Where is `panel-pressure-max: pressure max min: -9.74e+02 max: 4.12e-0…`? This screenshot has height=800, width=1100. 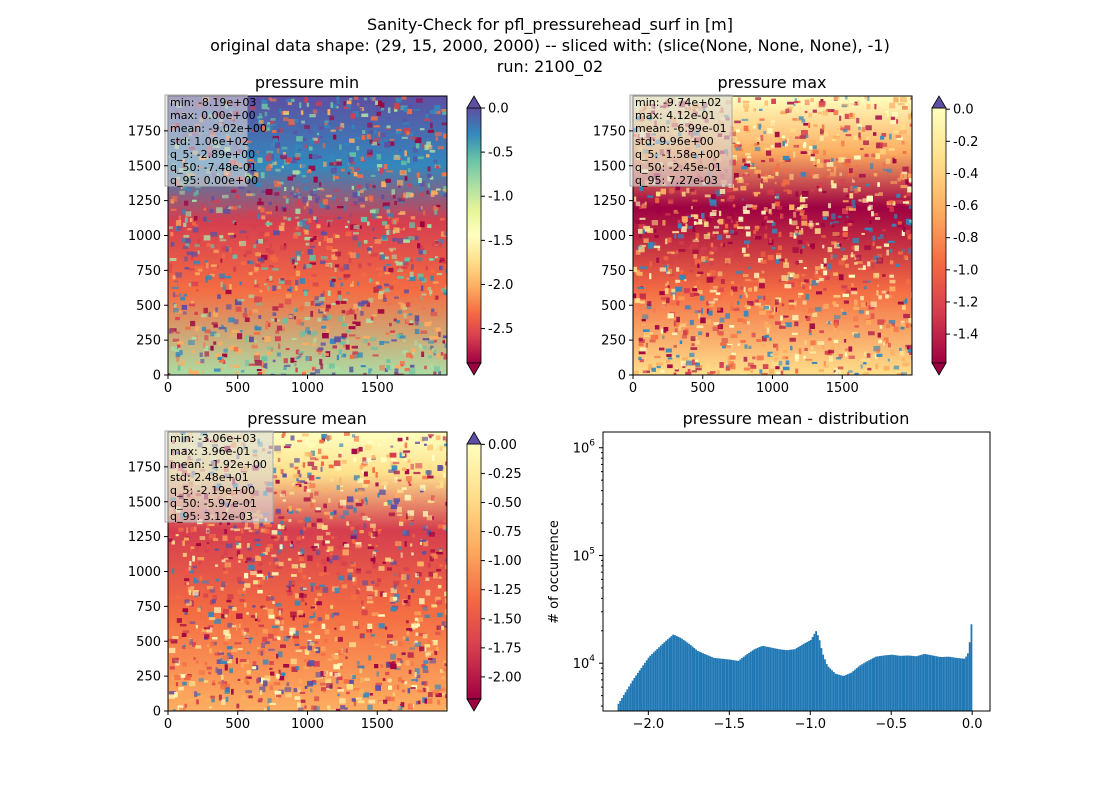 panel-pressure-max: pressure max min: -9.74e+02 max: 4.12e-0… is located at coordinates (785, 234).